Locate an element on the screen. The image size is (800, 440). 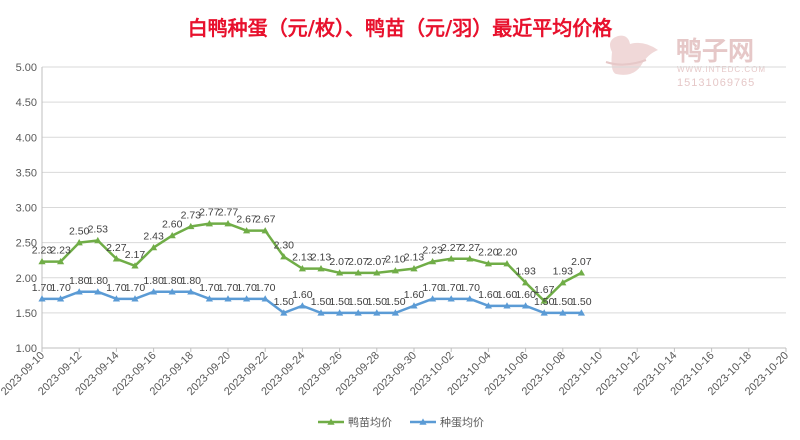
data-label: 2.73 is located at coordinates (191, 215).